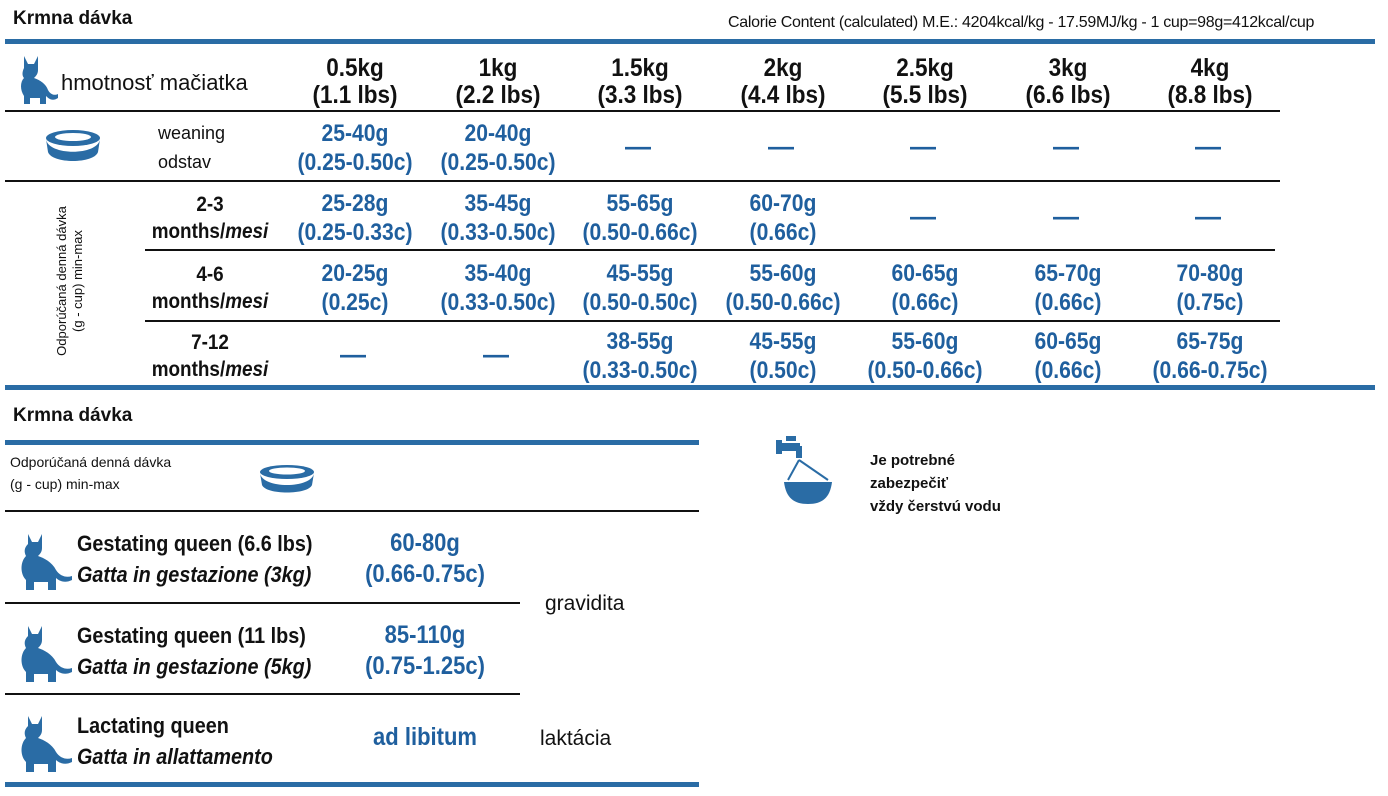 This screenshot has height=796, width=1388. Describe the element at coordinates (804, 470) in the screenshot. I see `water-tap-icon` at that location.